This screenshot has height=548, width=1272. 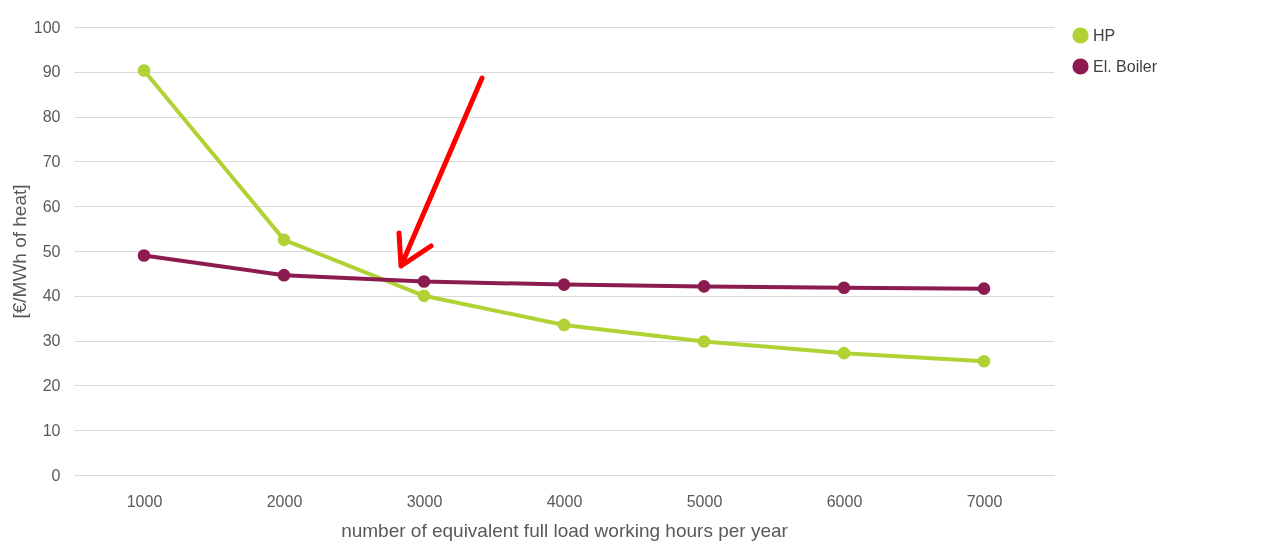 What do you see at coordinates (1104, 35) in the screenshot?
I see `legend-label: HP` at bounding box center [1104, 35].